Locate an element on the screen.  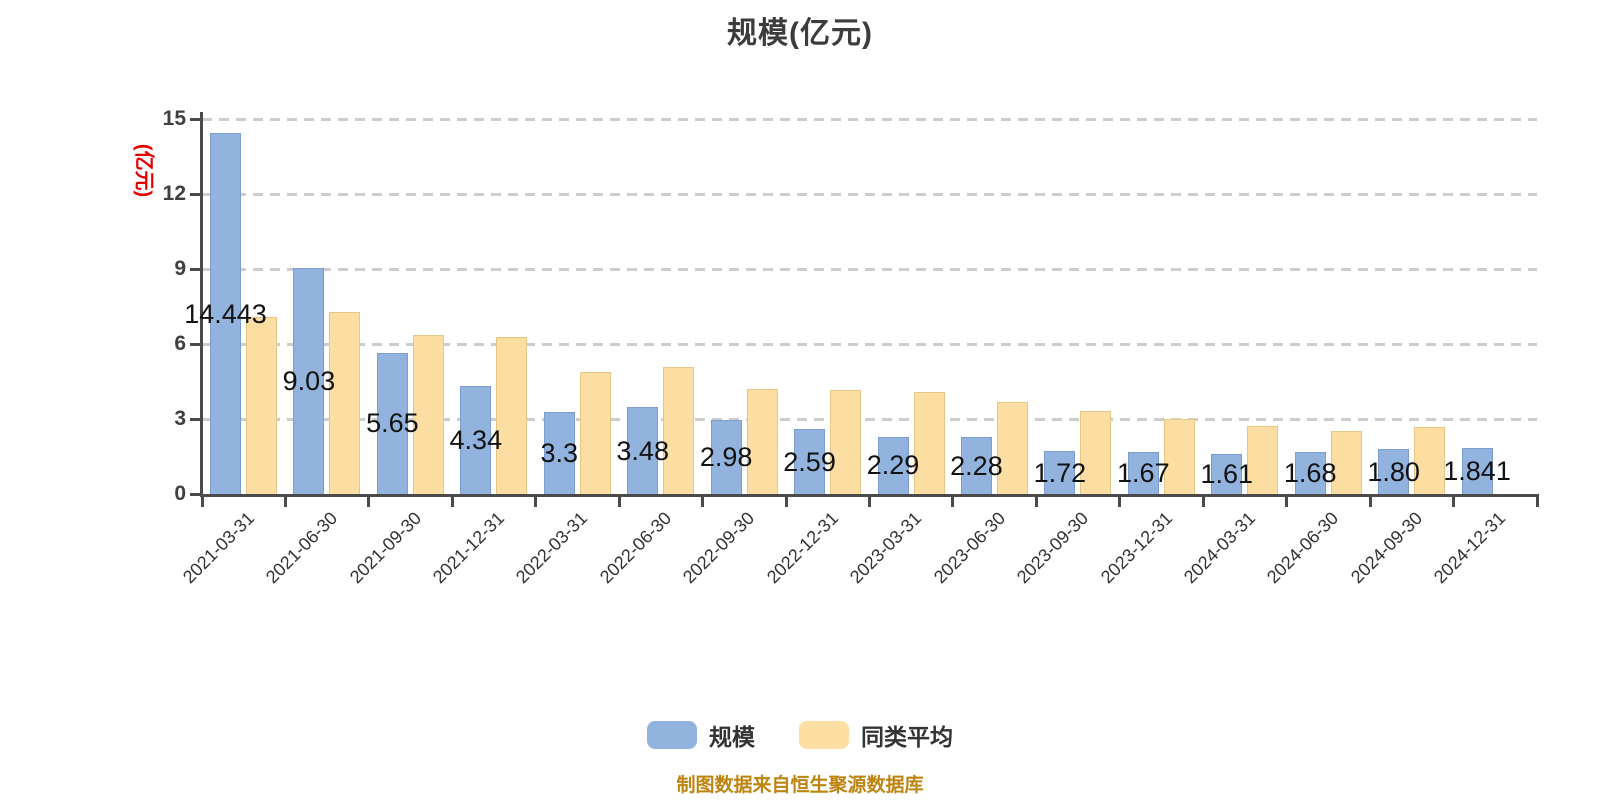
bar-value-label: 2.28 is located at coordinates (976, 465).